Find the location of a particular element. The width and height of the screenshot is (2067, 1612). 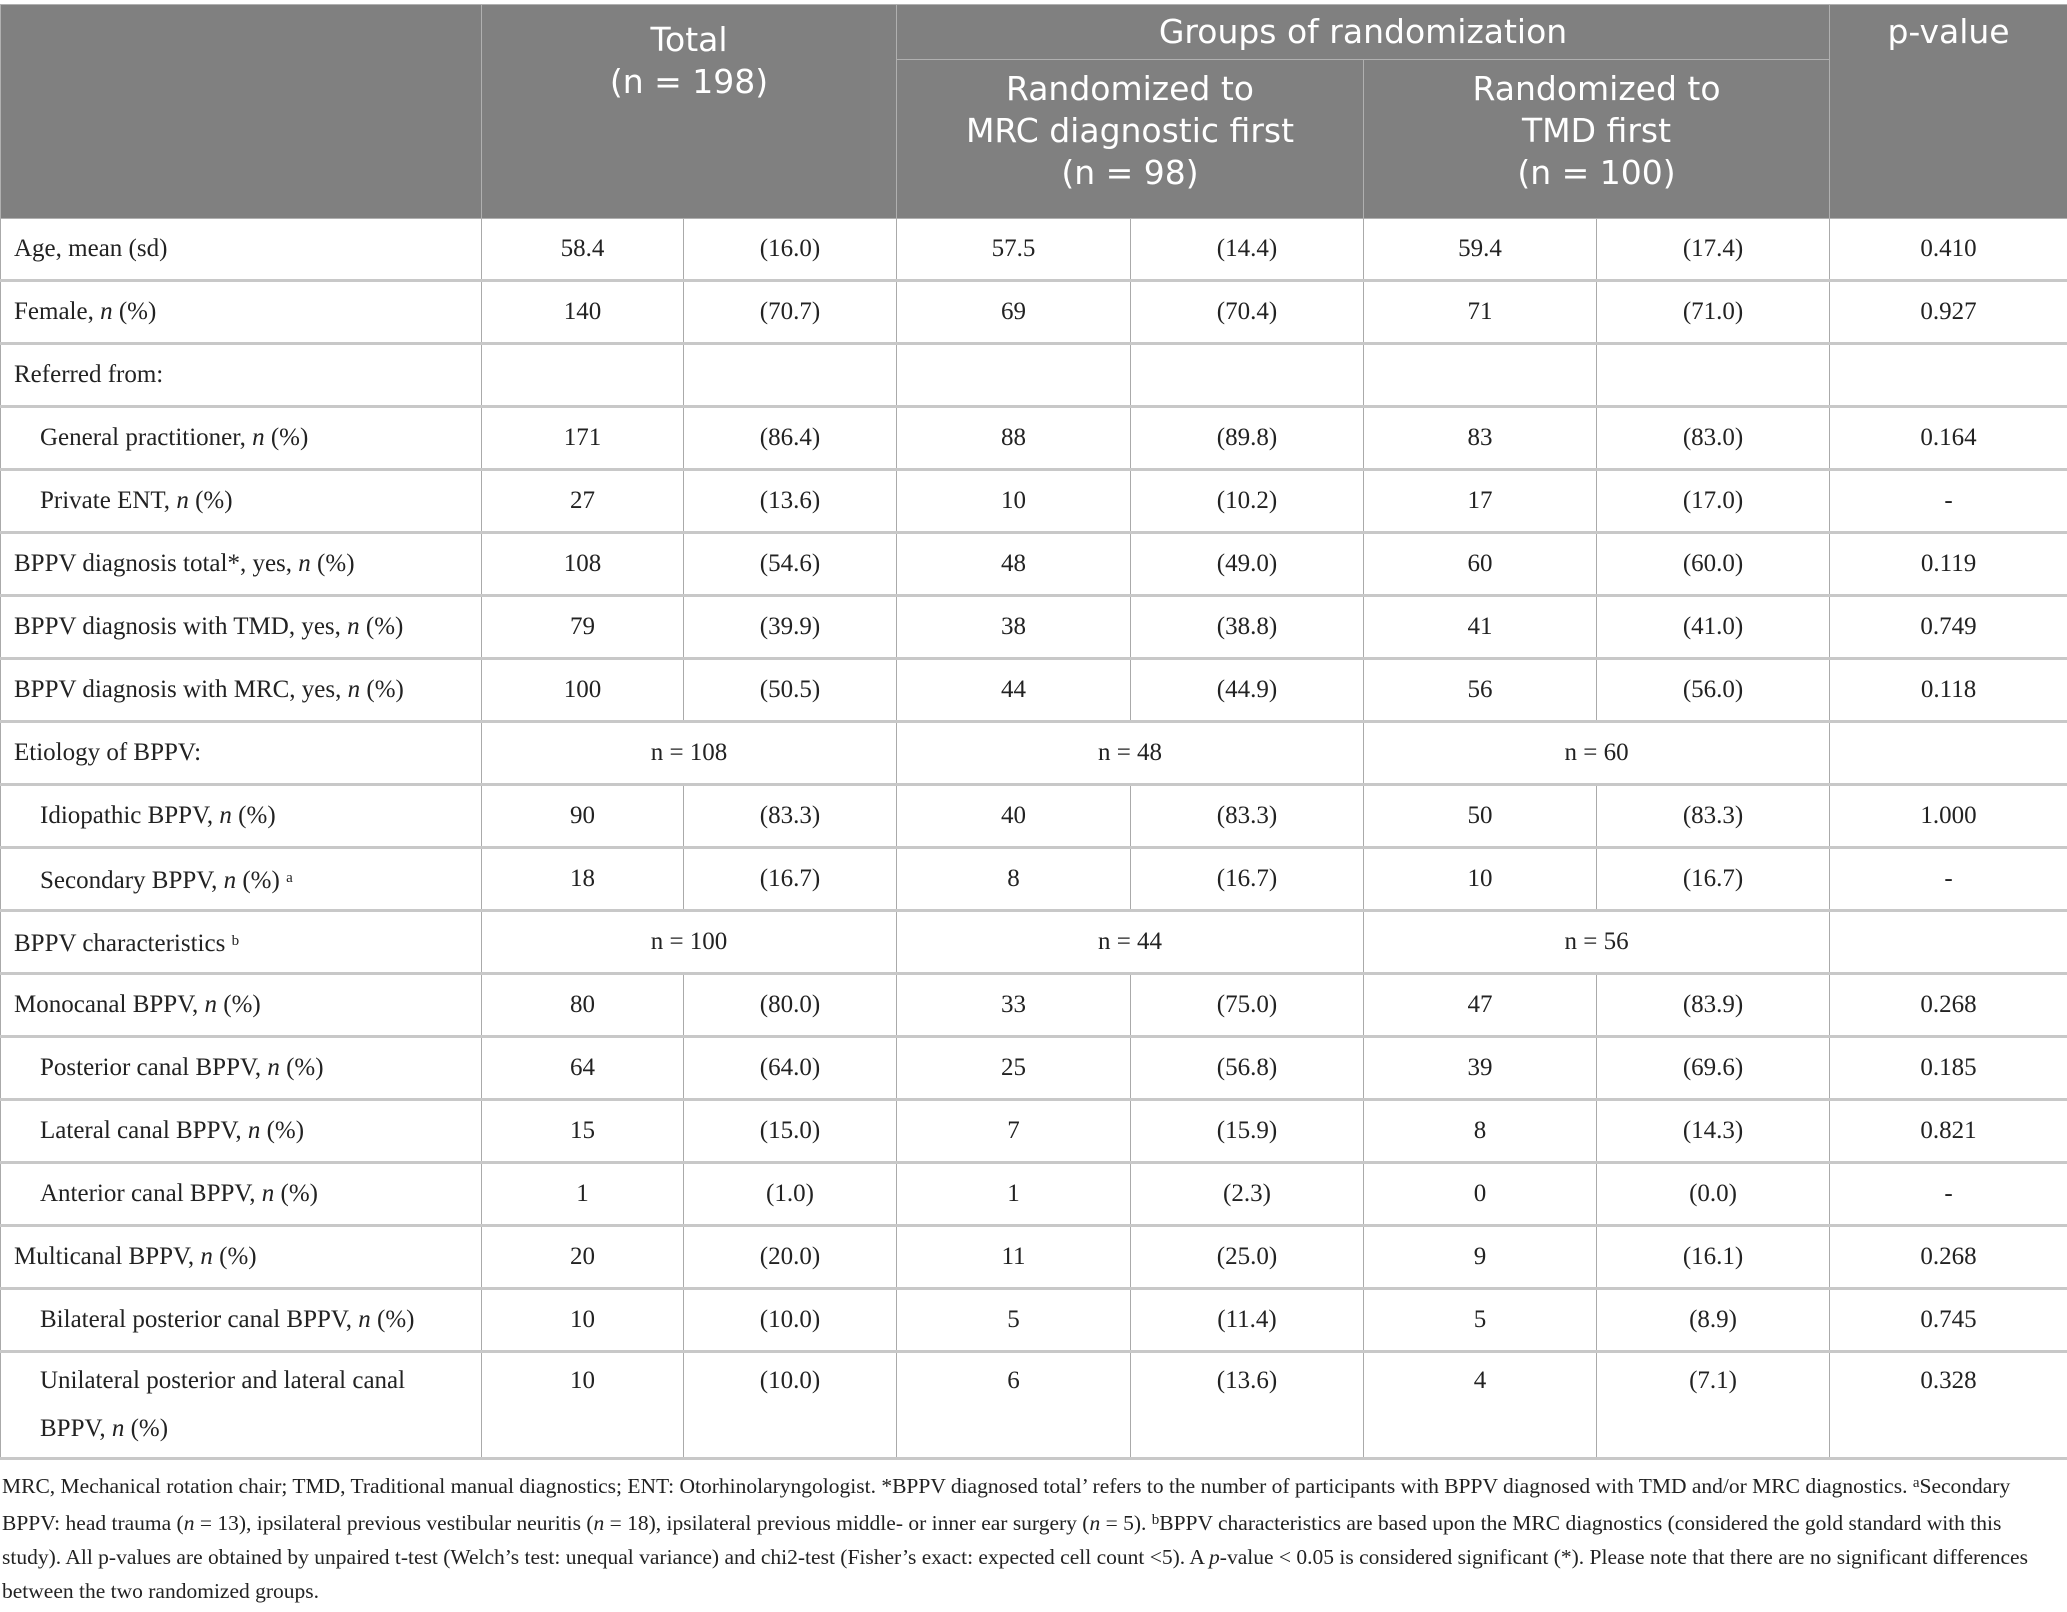

total-pct: (70.7) is located at coordinates (790, 312).